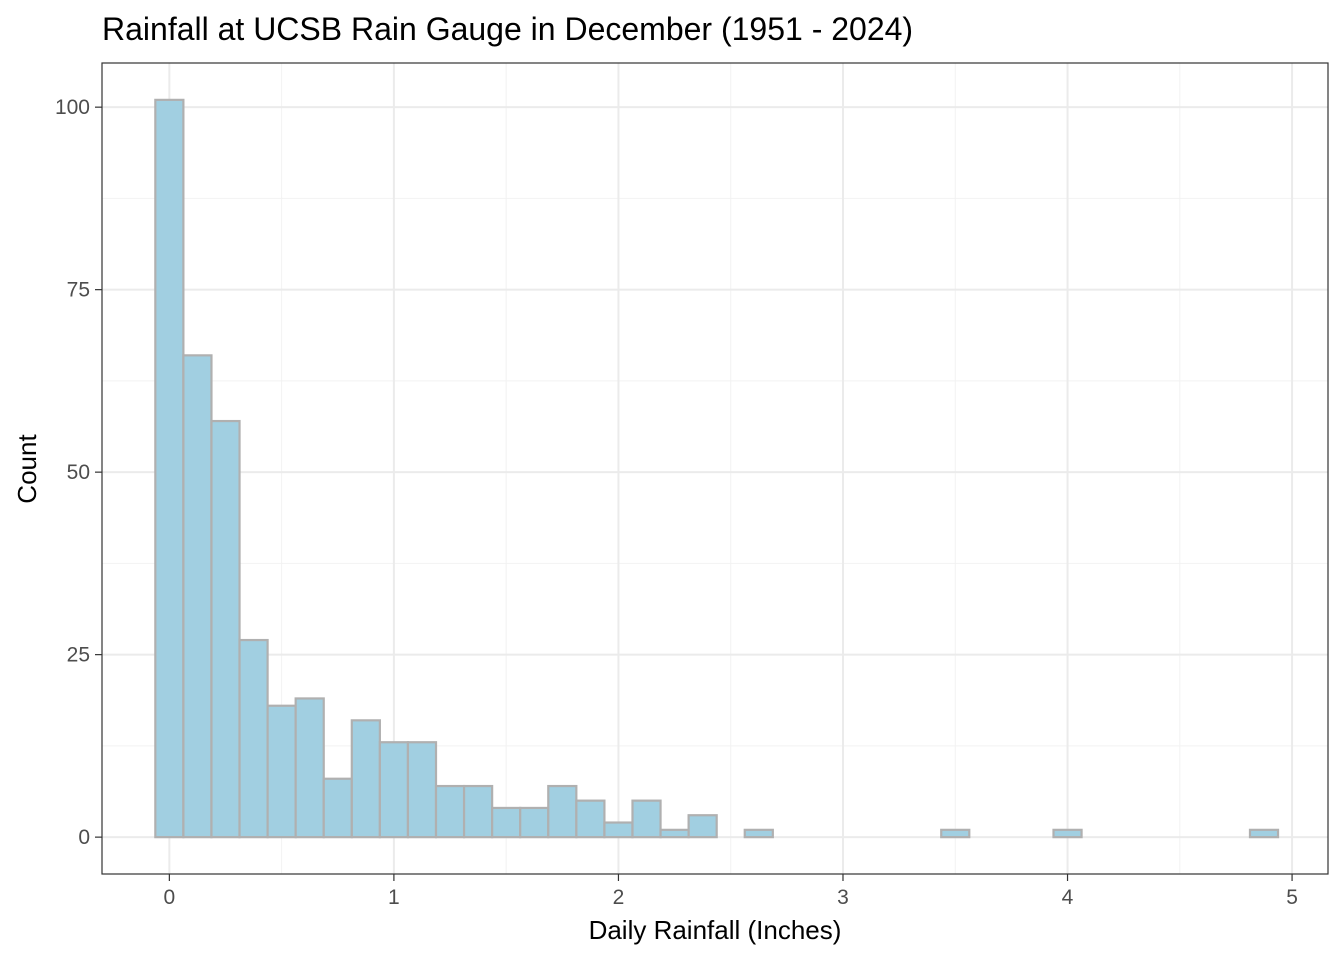 The height and width of the screenshot is (965, 1344). I want to click on x-tick-label: 1, so click(394, 897).